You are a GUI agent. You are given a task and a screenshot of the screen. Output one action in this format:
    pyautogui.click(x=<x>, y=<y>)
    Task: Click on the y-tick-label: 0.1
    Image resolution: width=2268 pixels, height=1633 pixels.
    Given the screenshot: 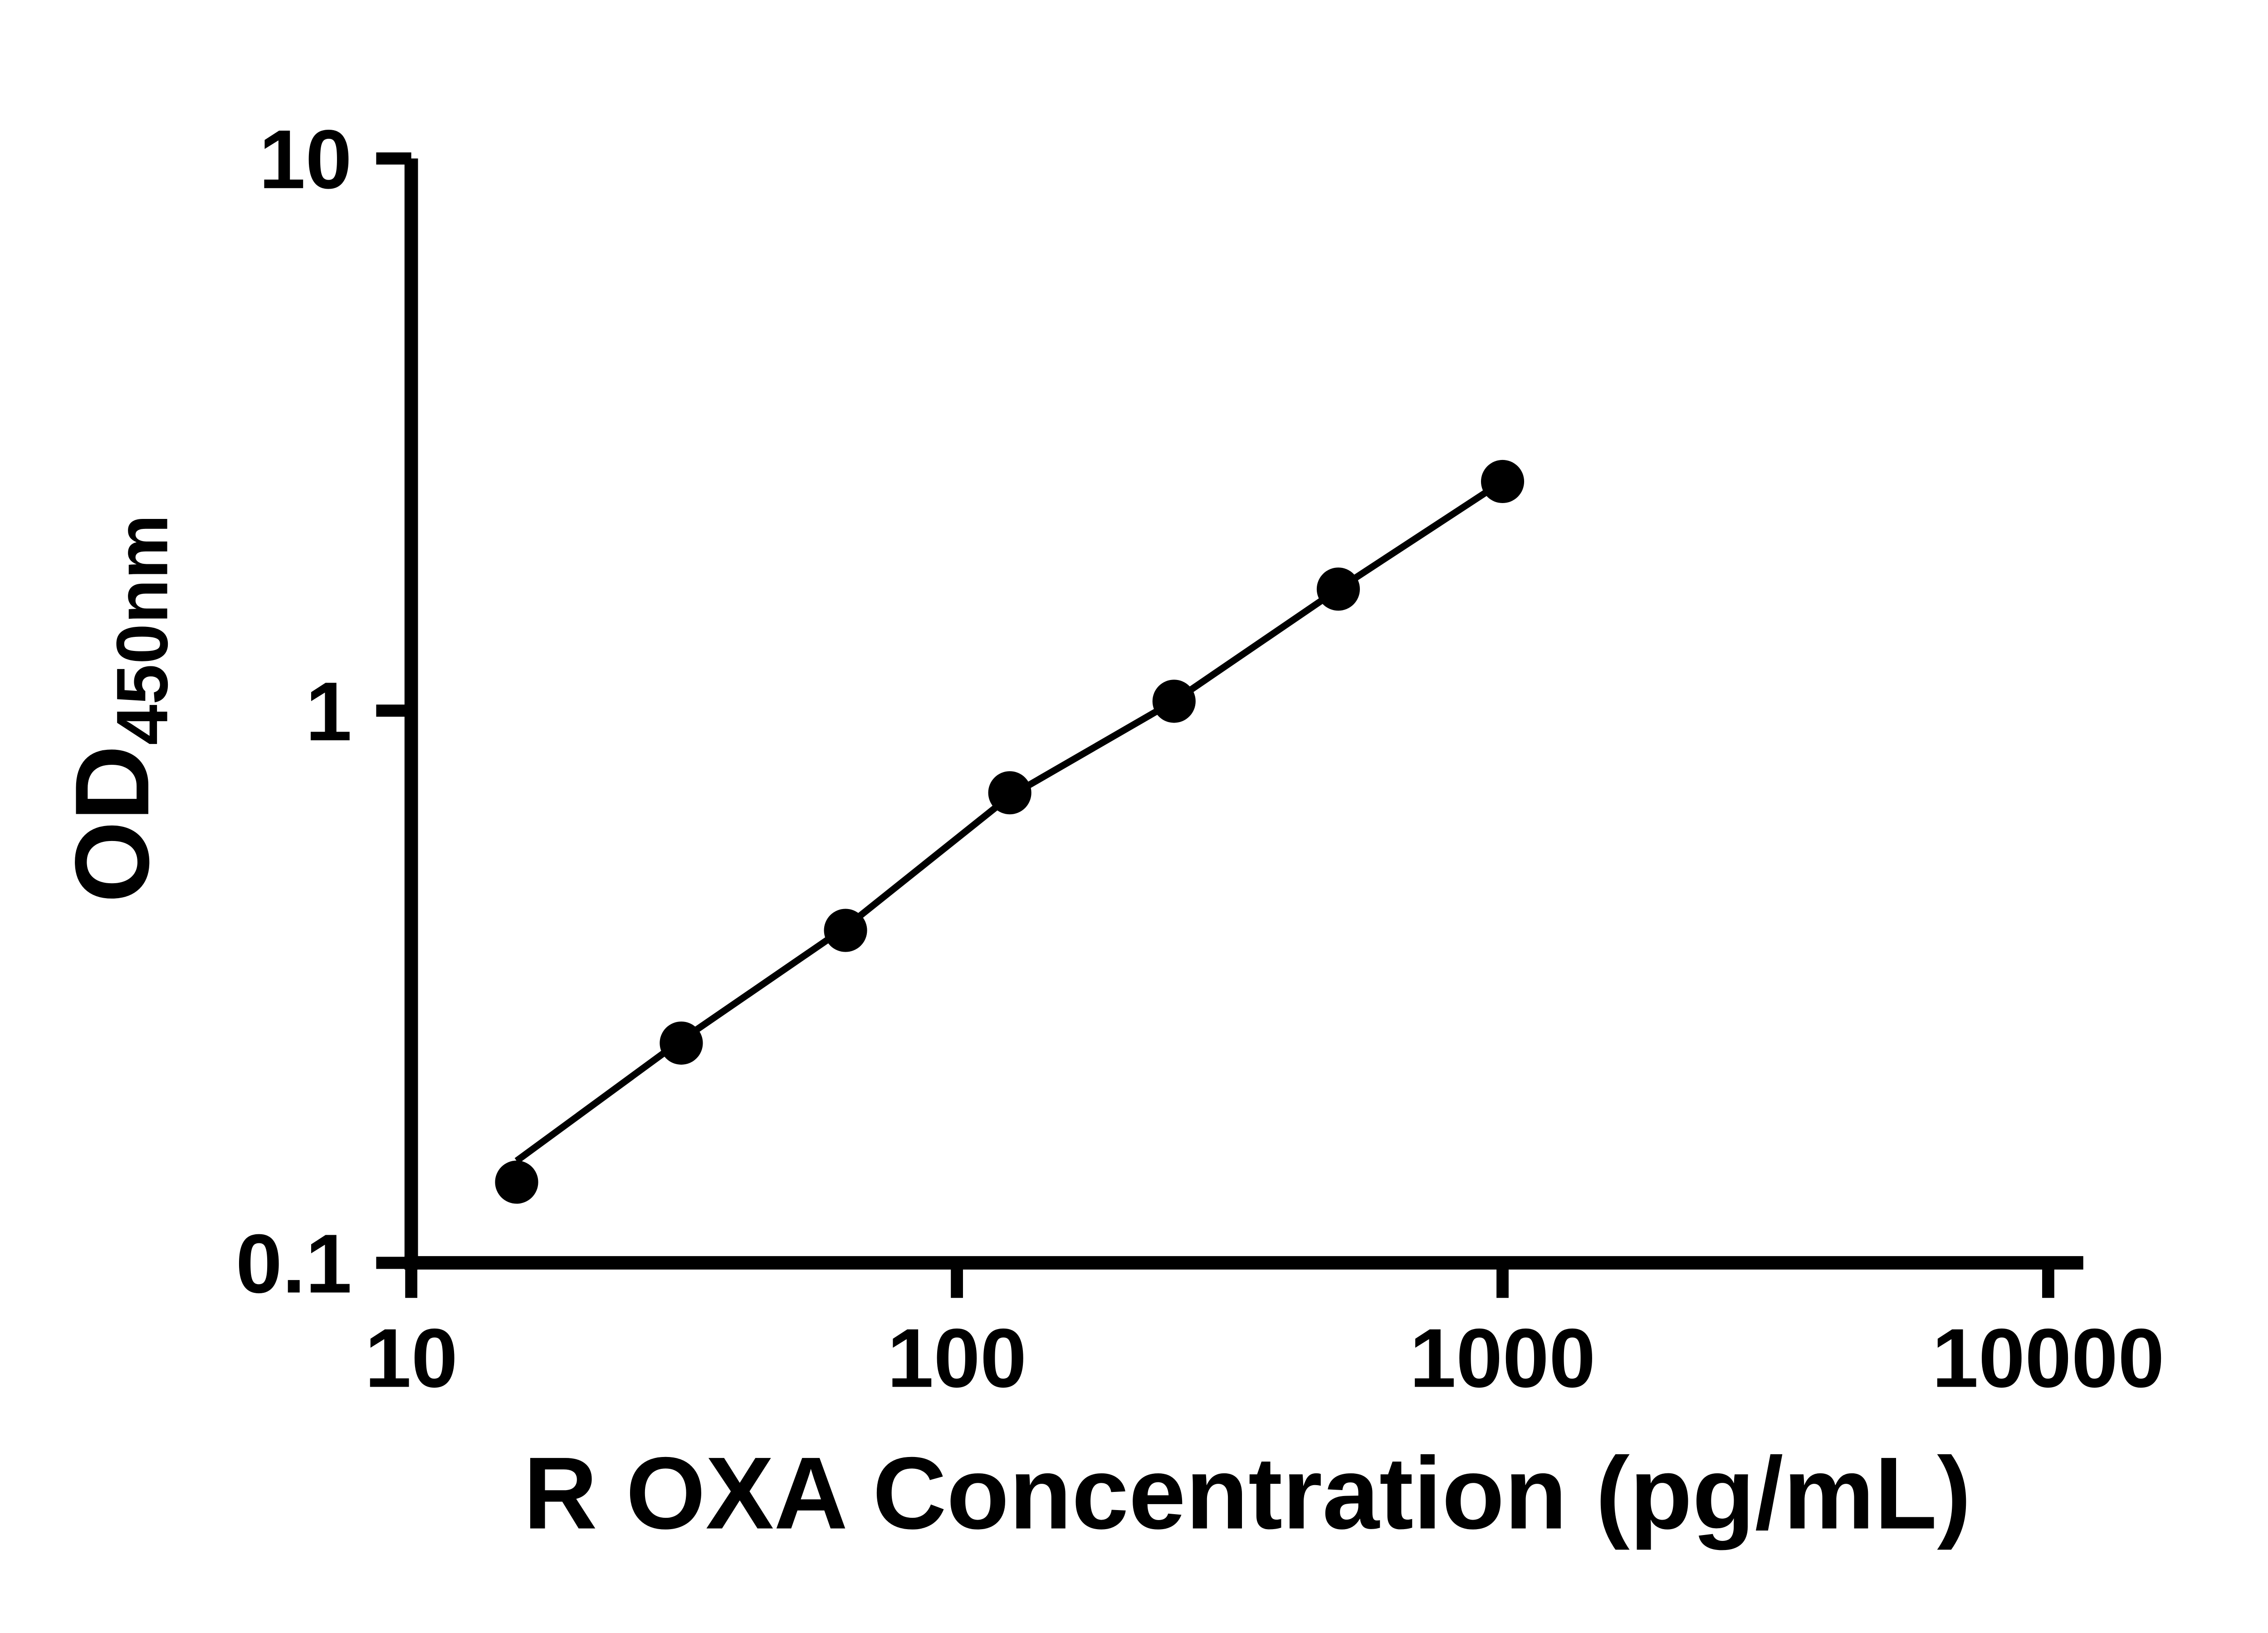 What is the action you would take?
    pyautogui.click(x=294, y=1263)
    